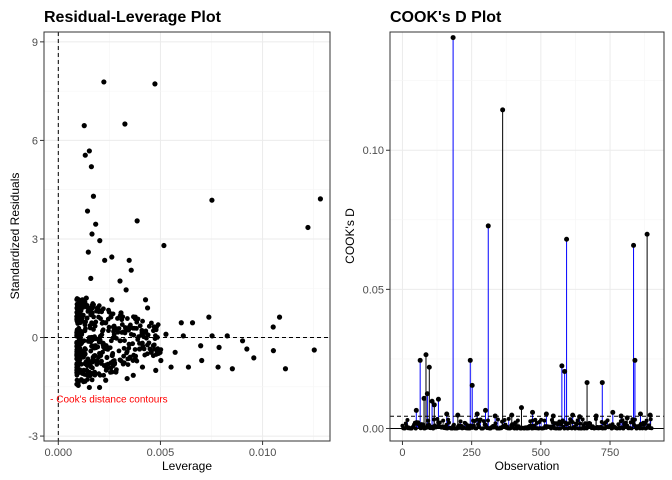 Image resolution: width=672 pixels, height=480 pixels. Describe the element at coordinates (446, 17) in the screenshot. I see `chart-title: COOK's D Plot` at that location.